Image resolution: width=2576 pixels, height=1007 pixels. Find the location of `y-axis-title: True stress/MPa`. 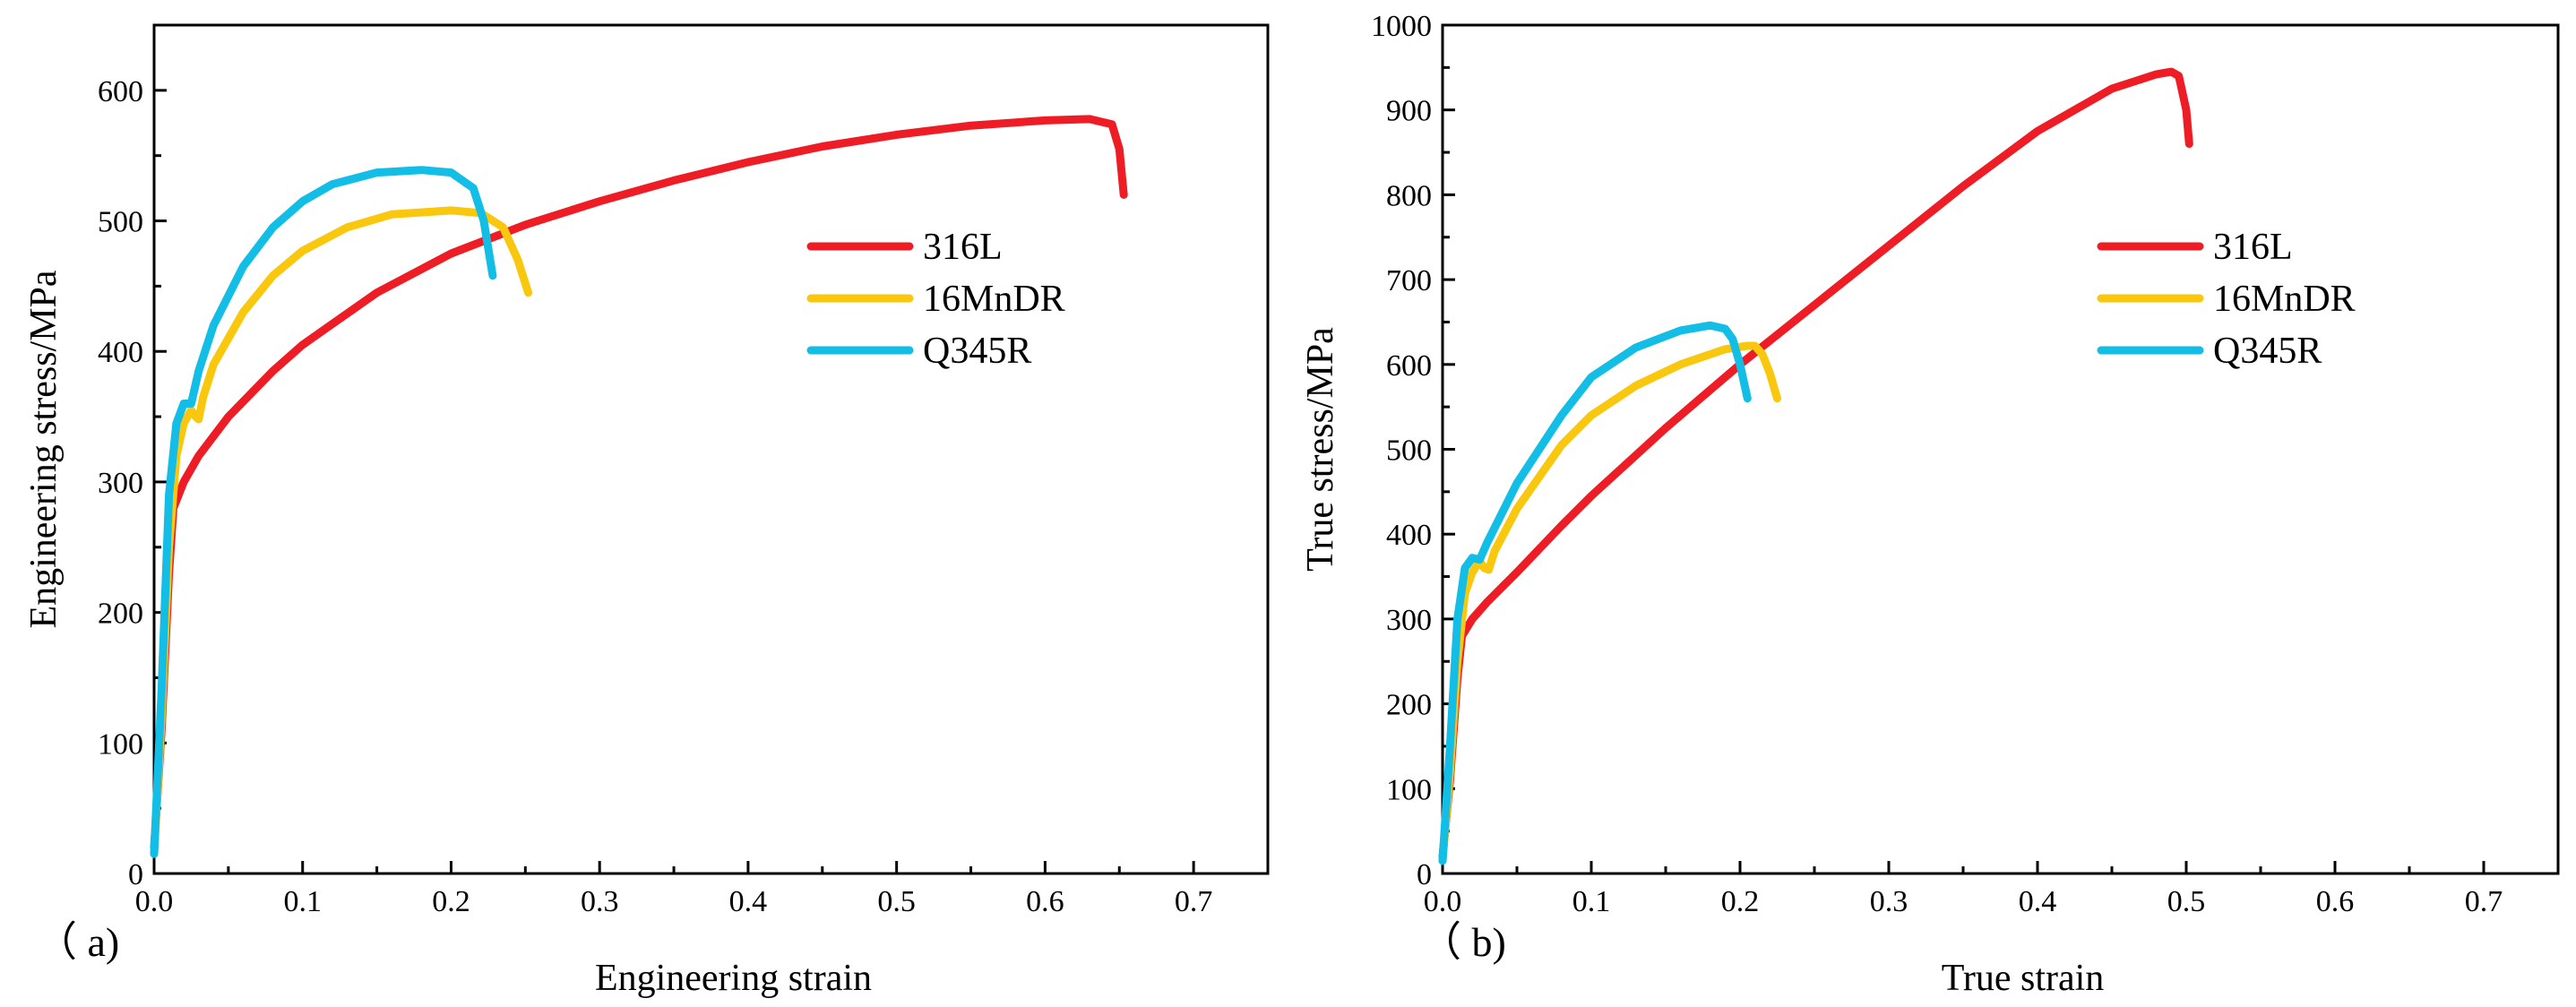

y-axis-title: True stress/MPa is located at coordinates (1321, 449).